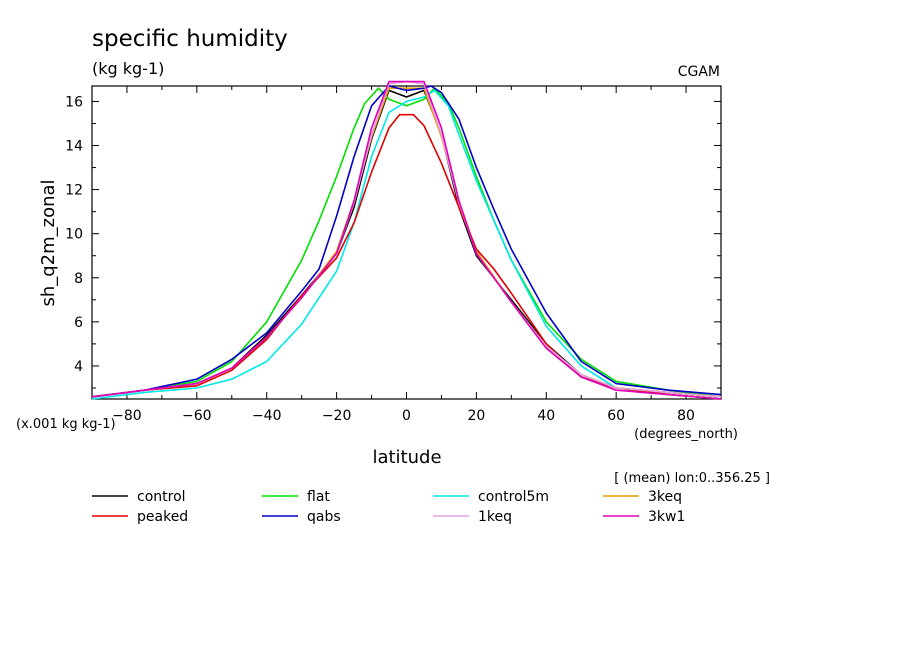 Image resolution: width=904 pixels, height=654 pixels. I want to click on chart-title: specific humidity, so click(190, 39).